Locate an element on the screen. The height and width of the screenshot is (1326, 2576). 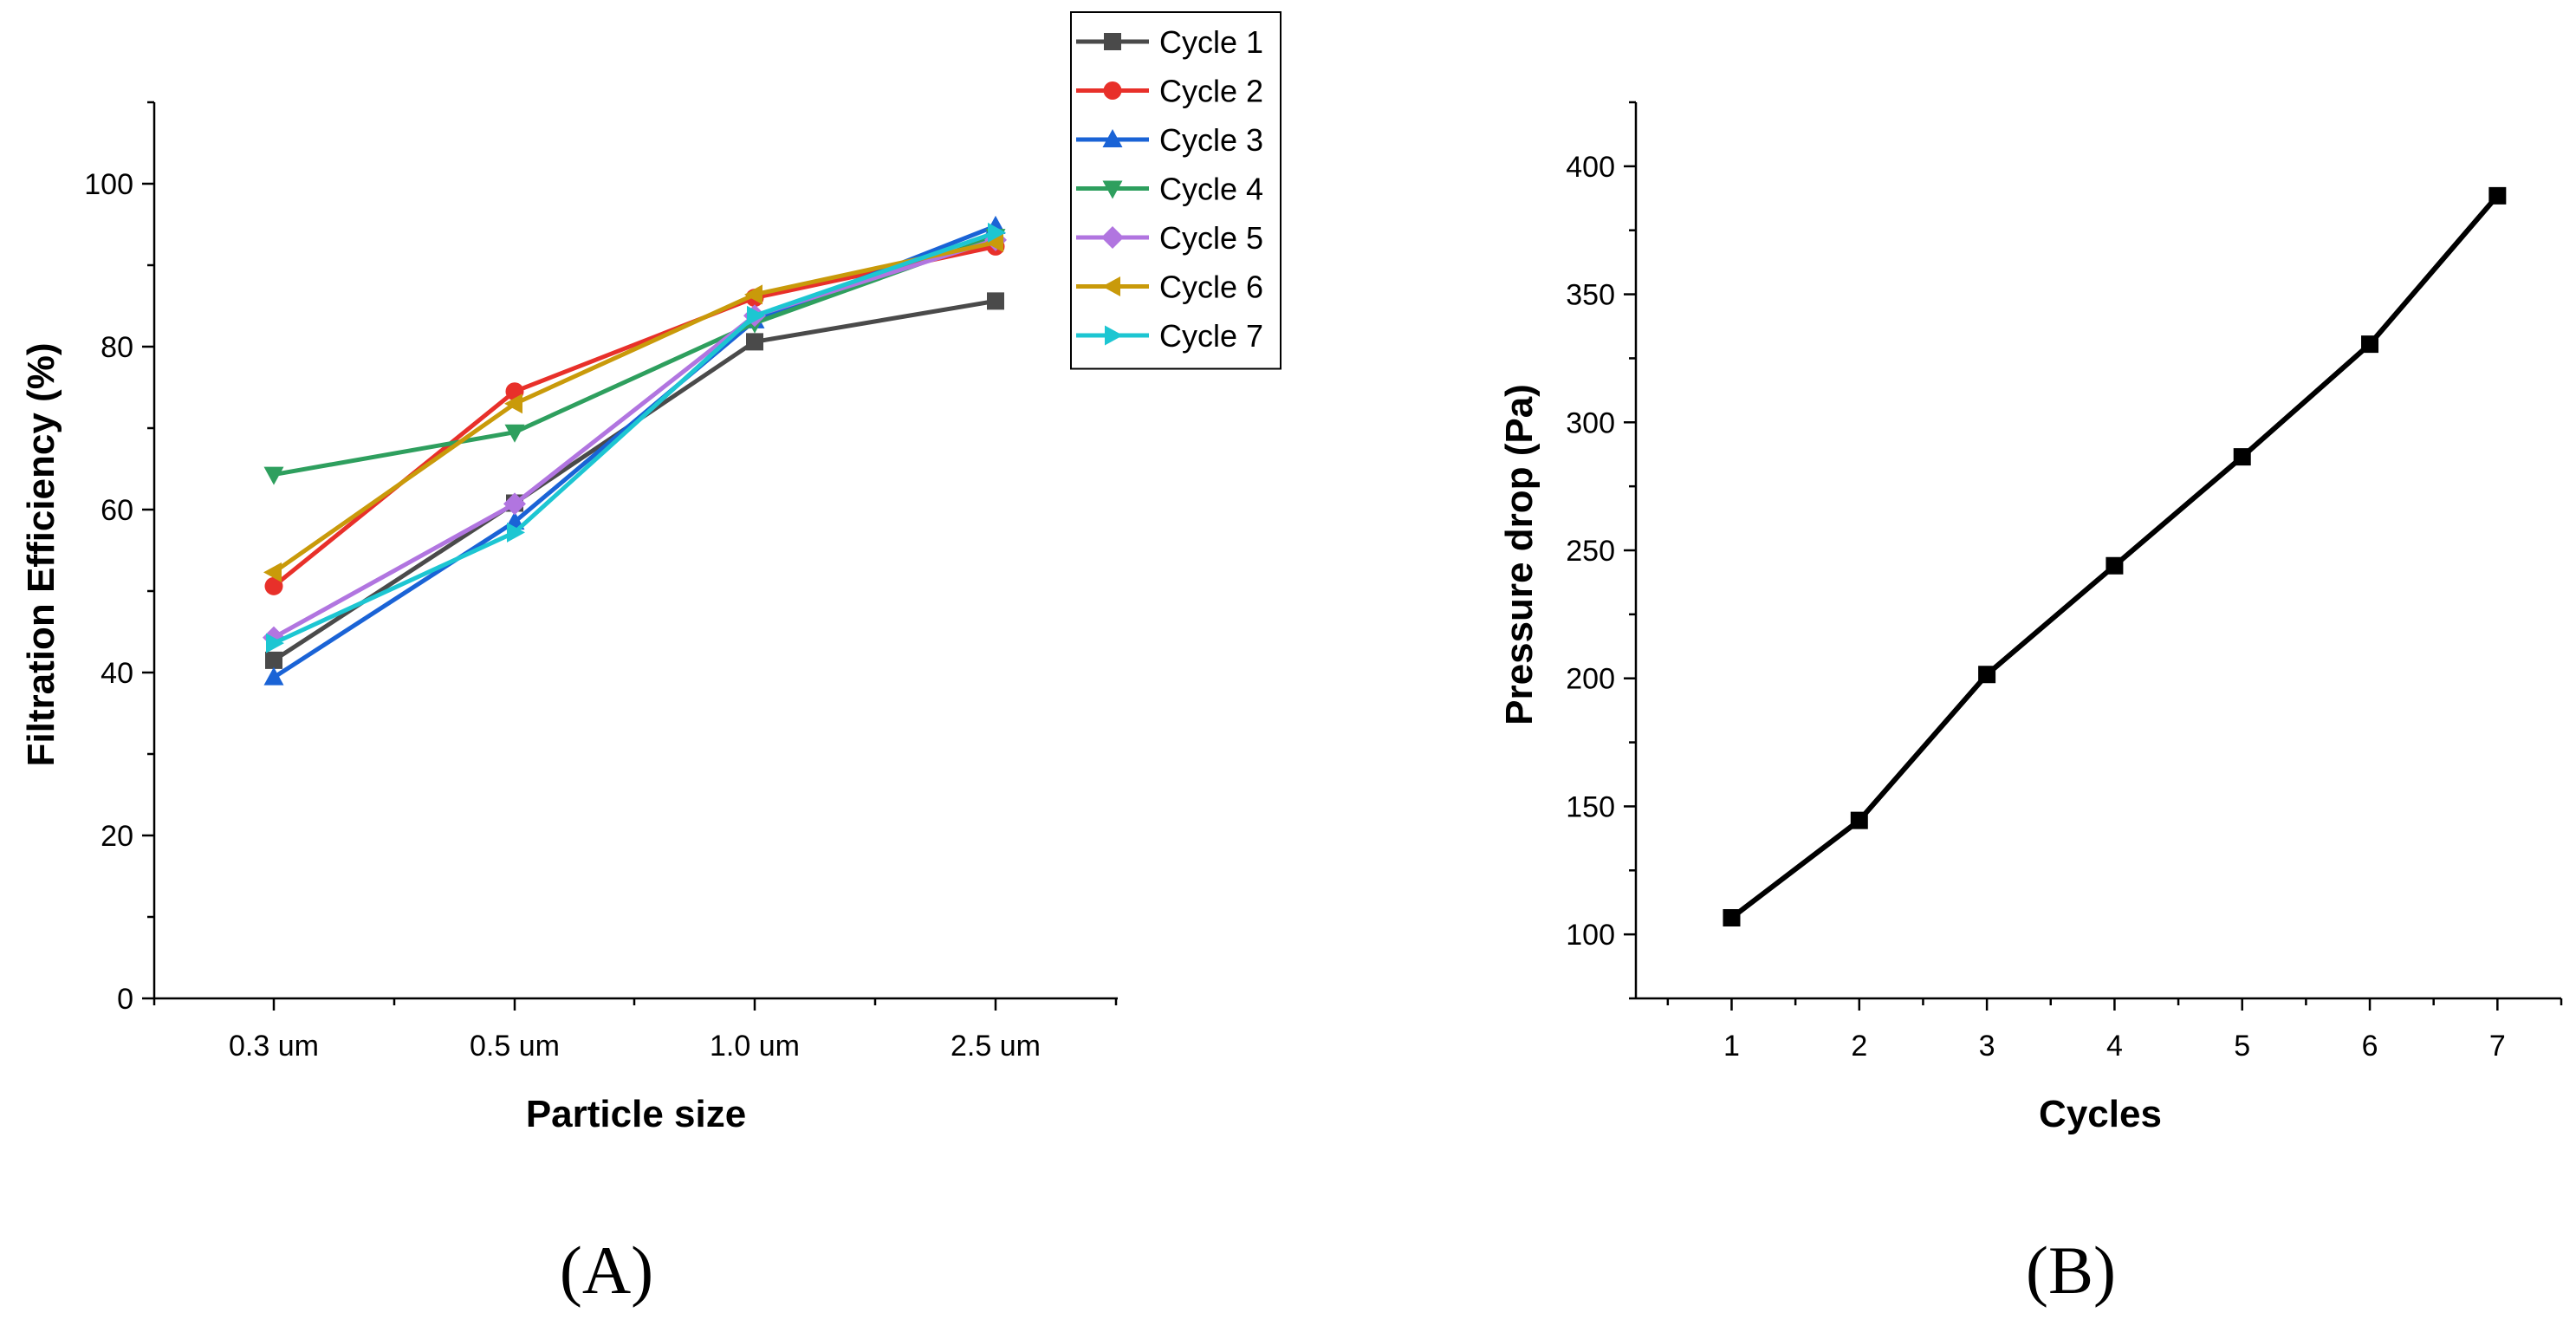
panel-b-x-tick-label: 5 is located at coordinates (2242, 1046).